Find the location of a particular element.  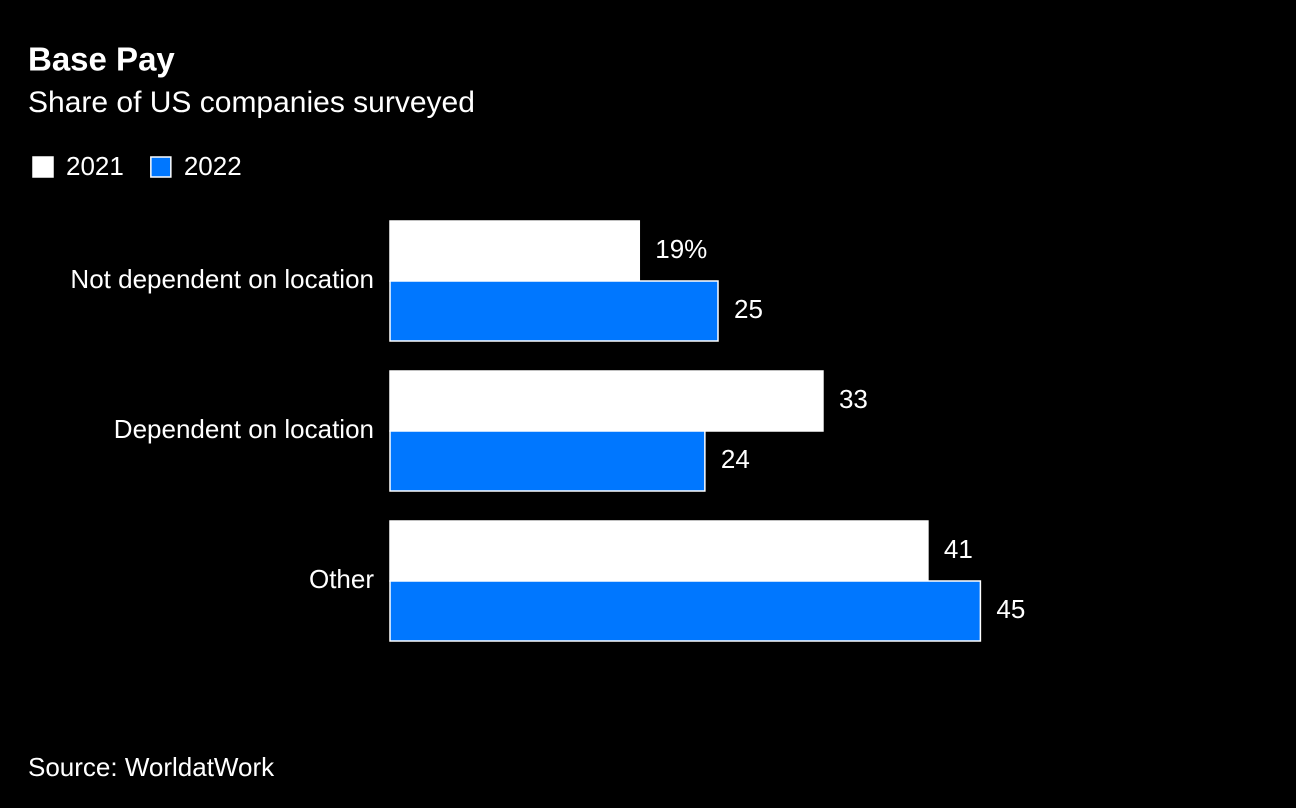

legend-label: 2022 is located at coordinates (213, 166).